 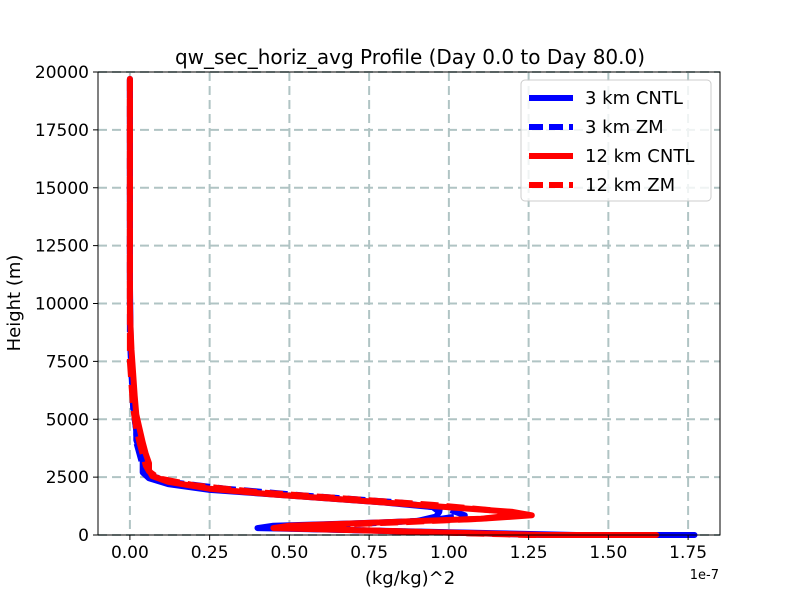 I want to click on y-tick-label: 7500, so click(x=67, y=362).